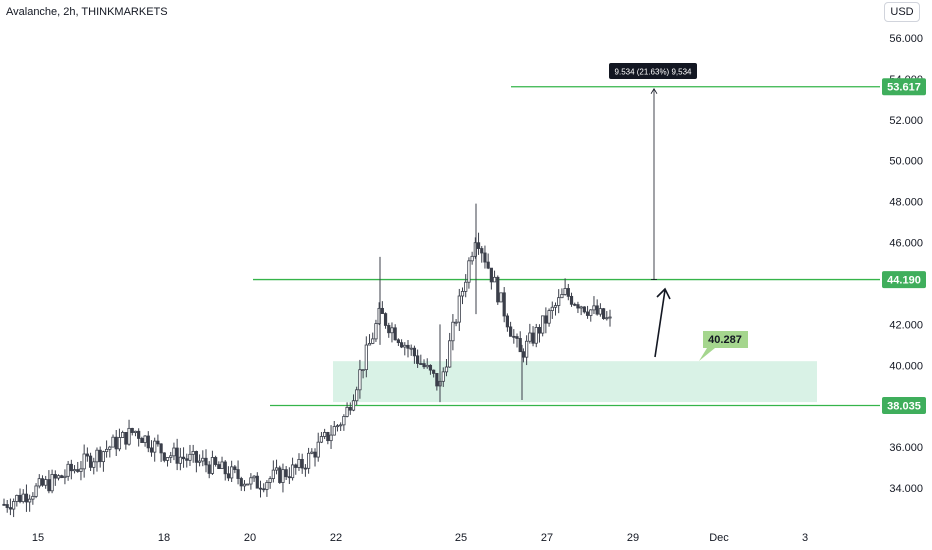  I want to click on y-tick-label: 36.000, so click(906, 448).